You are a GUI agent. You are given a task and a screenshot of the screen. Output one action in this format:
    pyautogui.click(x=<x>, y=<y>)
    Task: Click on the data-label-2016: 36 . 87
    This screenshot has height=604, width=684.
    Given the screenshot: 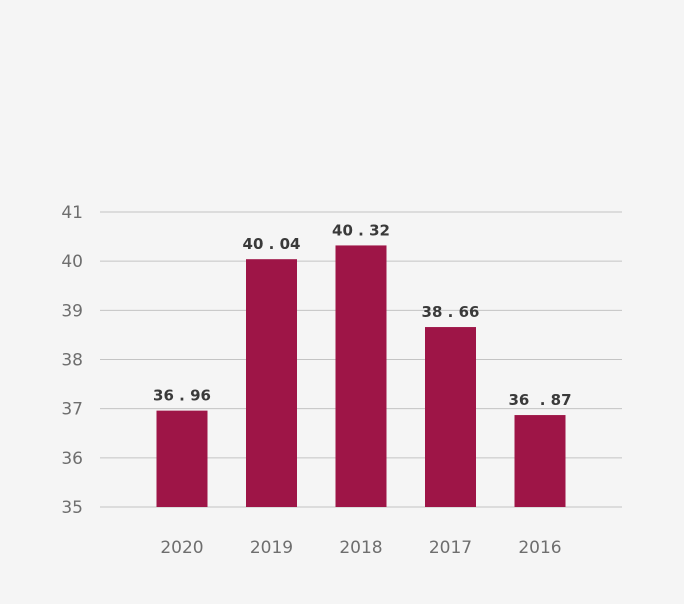 What is the action you would take?
    pyautogui.click(x=539, y=400)
    